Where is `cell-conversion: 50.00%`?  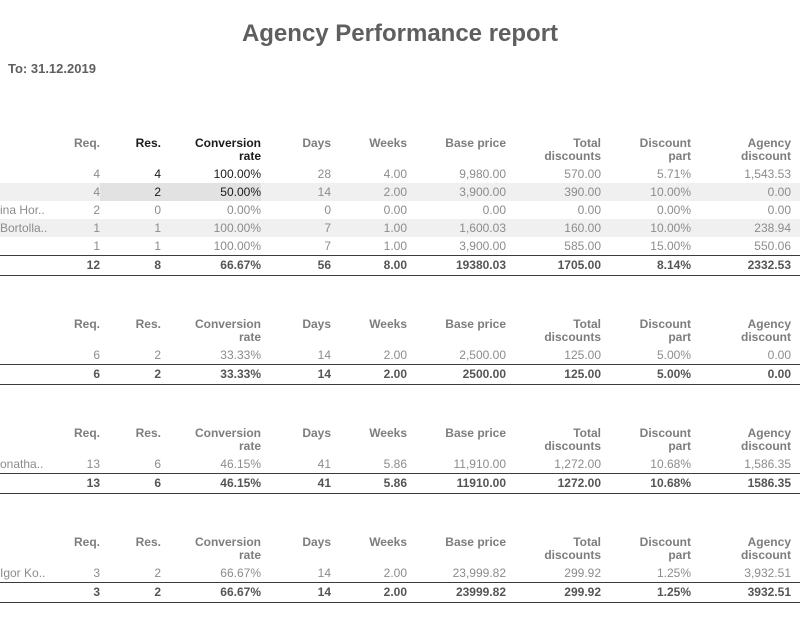
cell-conversion: 50.00% is located at coordinates (211, 192).